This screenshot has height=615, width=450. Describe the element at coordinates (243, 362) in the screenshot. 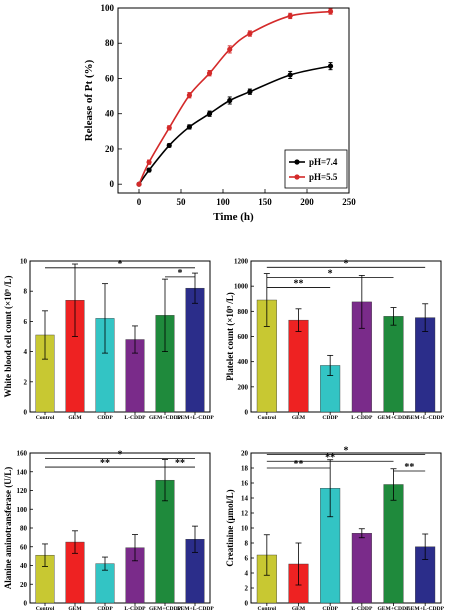

I see `y-tick-label: 400` at that location.